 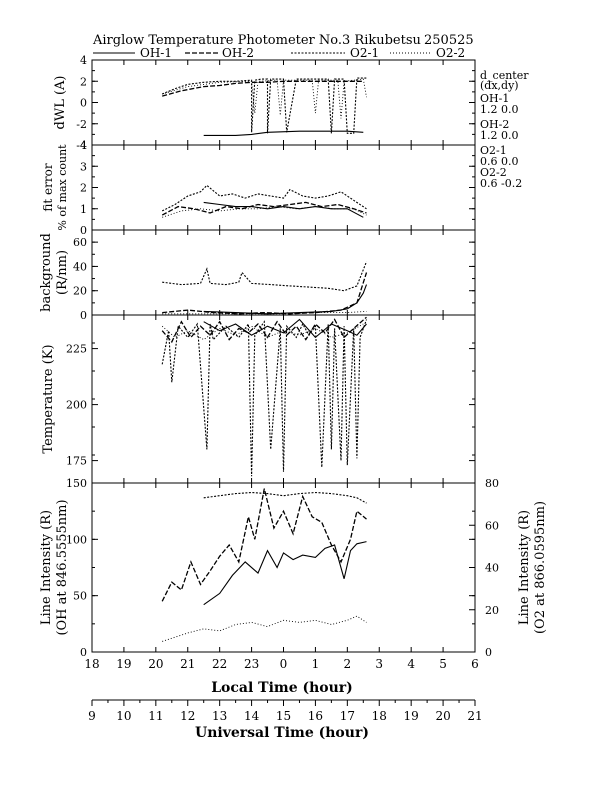 I want to click on ytick-temperature-2: 225, so click(x=76, y=349).